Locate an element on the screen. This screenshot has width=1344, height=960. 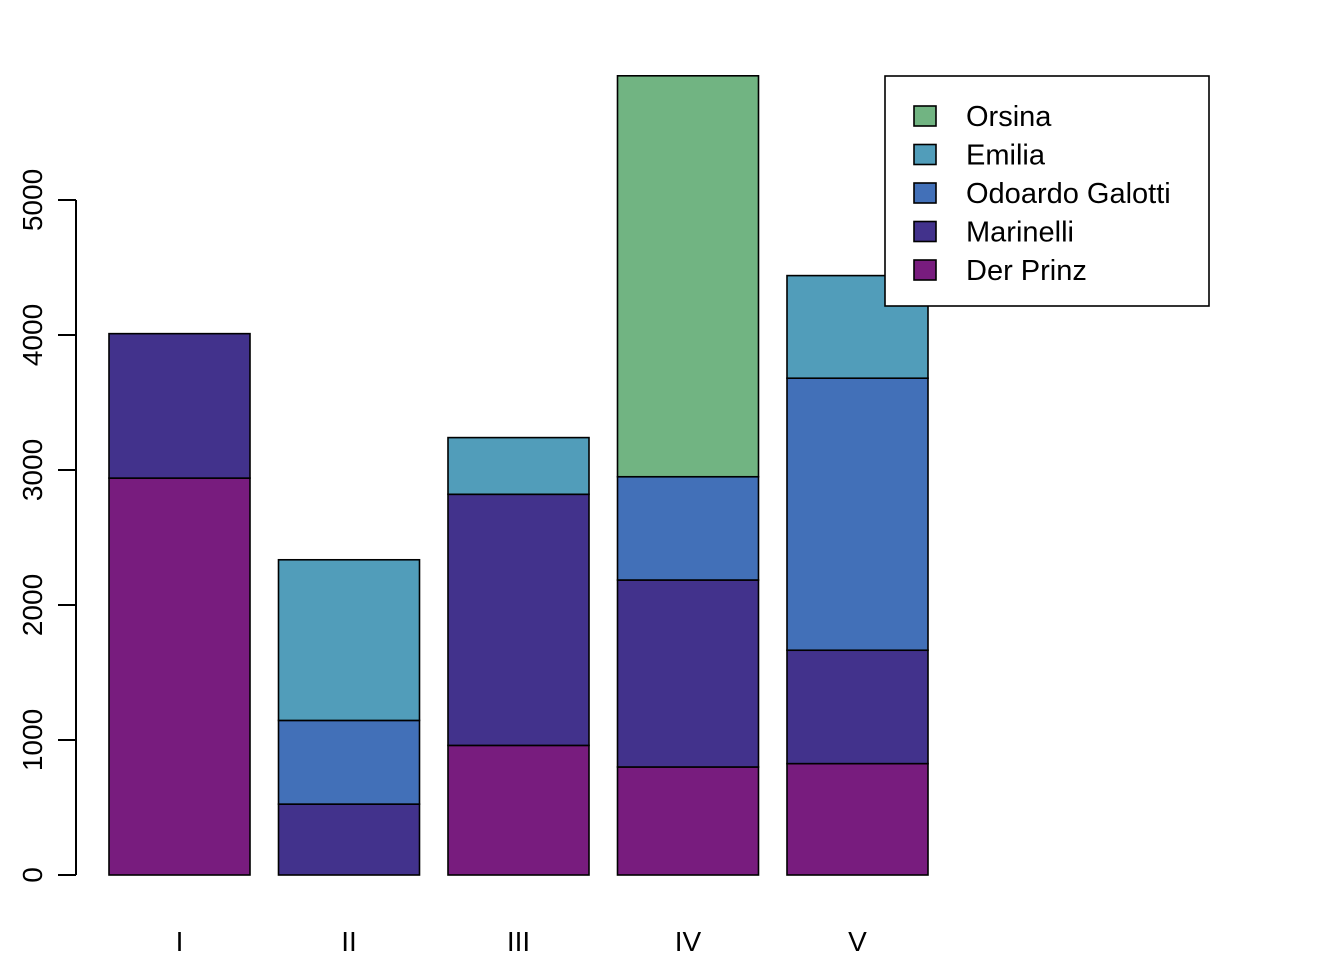
x-tick-label: I is located at coordinates (180, 941).